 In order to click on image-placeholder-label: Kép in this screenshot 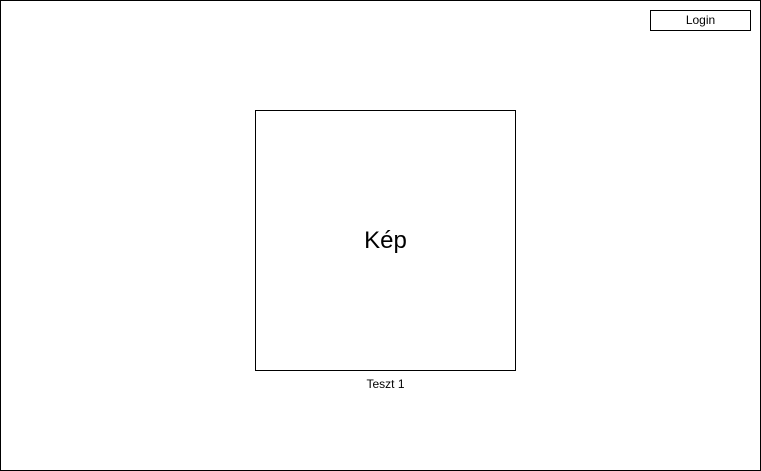, I will do `click(385, 240)`.